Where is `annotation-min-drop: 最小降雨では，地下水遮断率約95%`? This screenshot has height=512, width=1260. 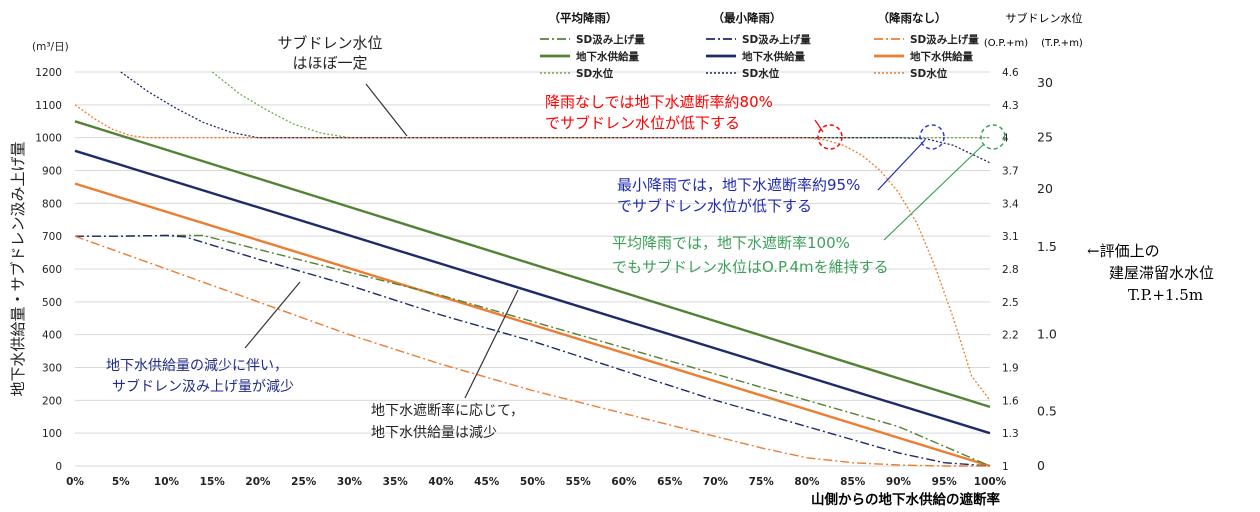 annotation-min-drop: 最小降雨では，地下水遮断率約95% is located at coordinates (738, 185).